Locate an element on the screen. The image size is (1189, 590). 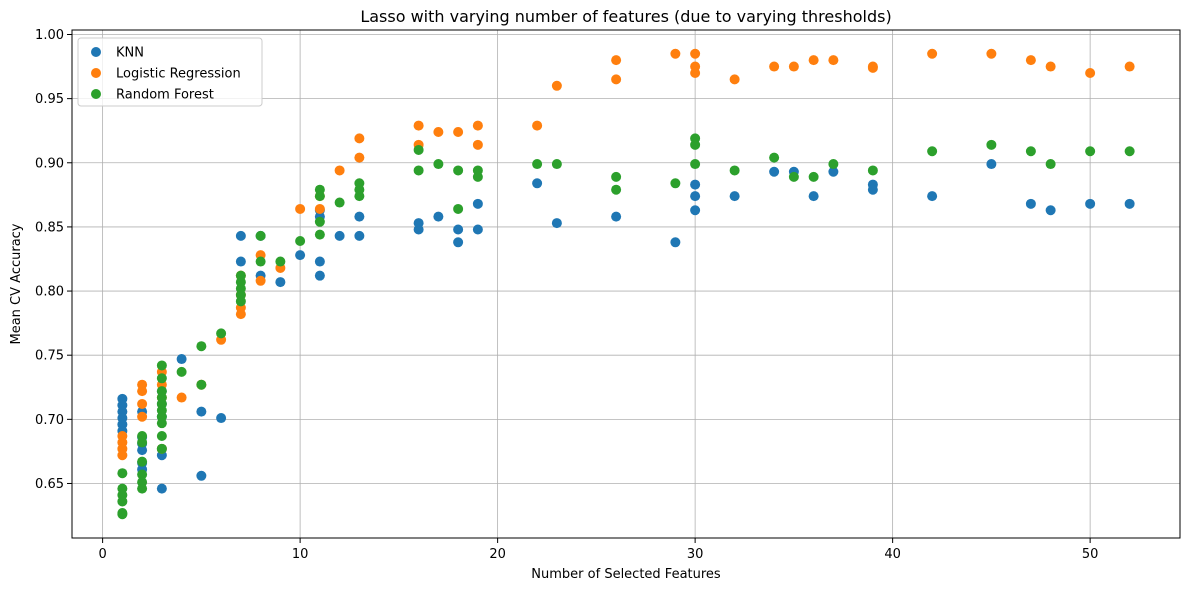
y-tick-label: 0.95 is located at coordinates (49, 99).